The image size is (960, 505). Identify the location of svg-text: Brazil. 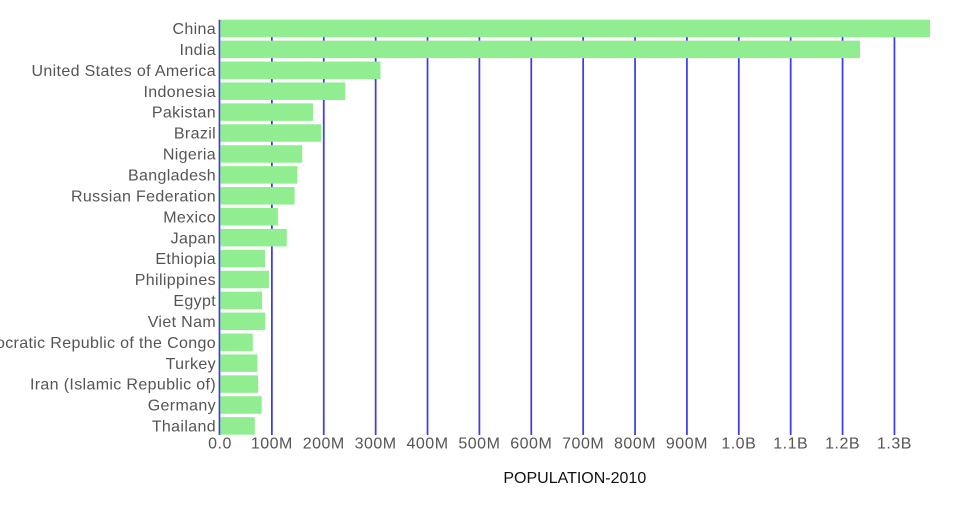
(195, 134).